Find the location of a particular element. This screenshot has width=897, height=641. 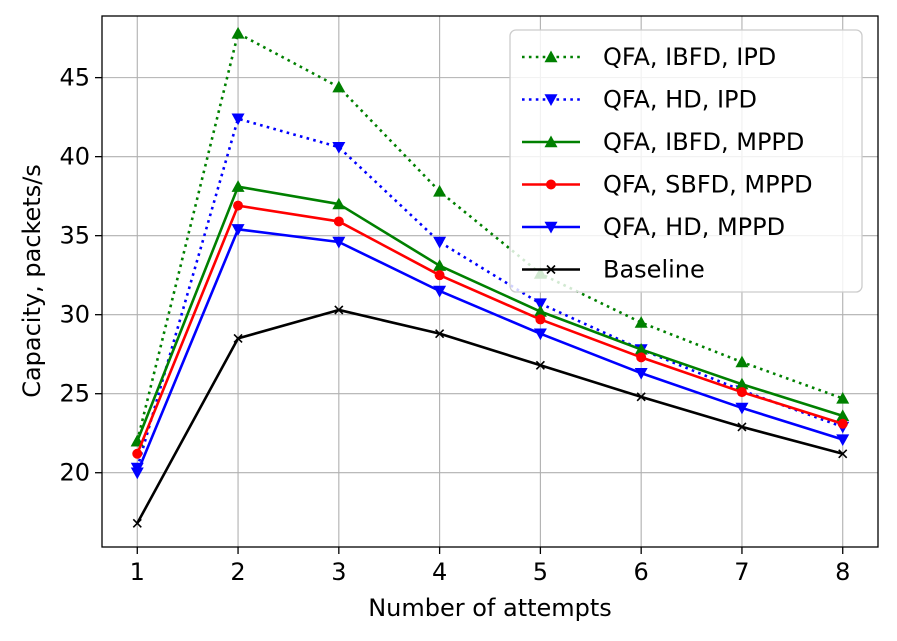

legend-label: QFA, IBFD, MPPD is located at coordinates (703, 142).